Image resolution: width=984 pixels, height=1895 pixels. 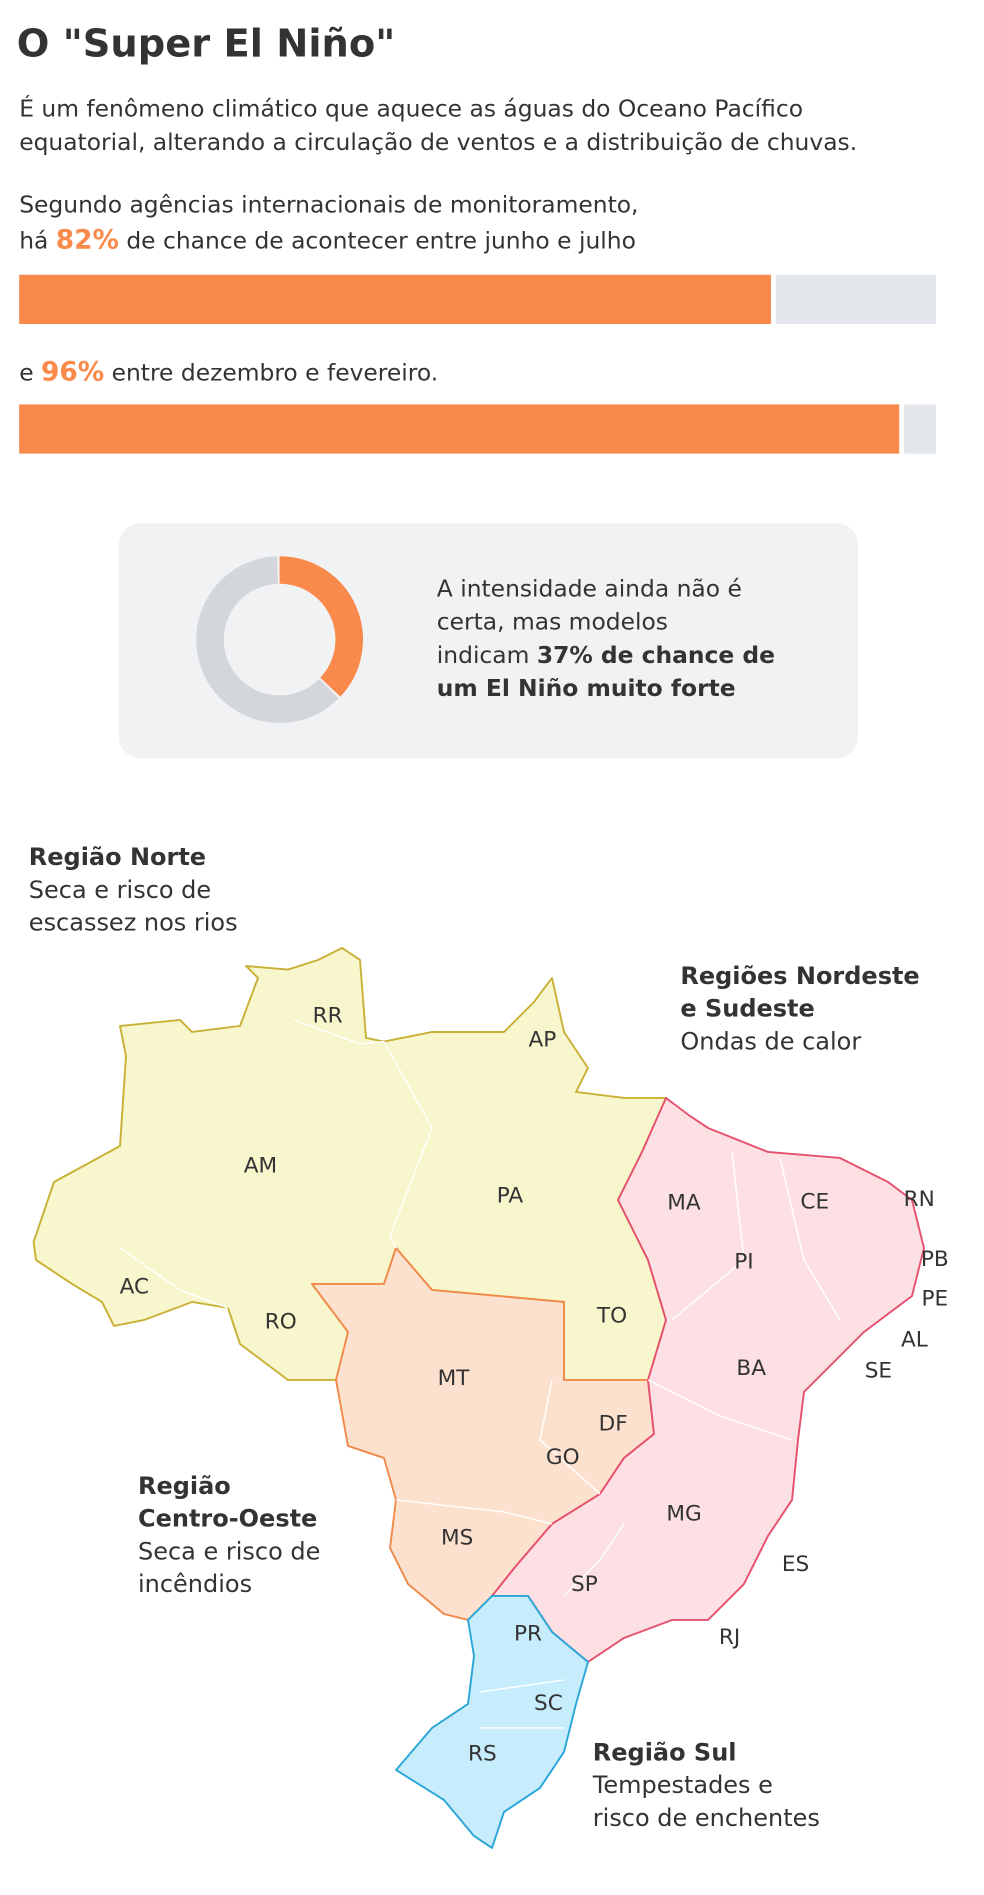 I want to click on caption-text: há, so click(x=37, y=240).